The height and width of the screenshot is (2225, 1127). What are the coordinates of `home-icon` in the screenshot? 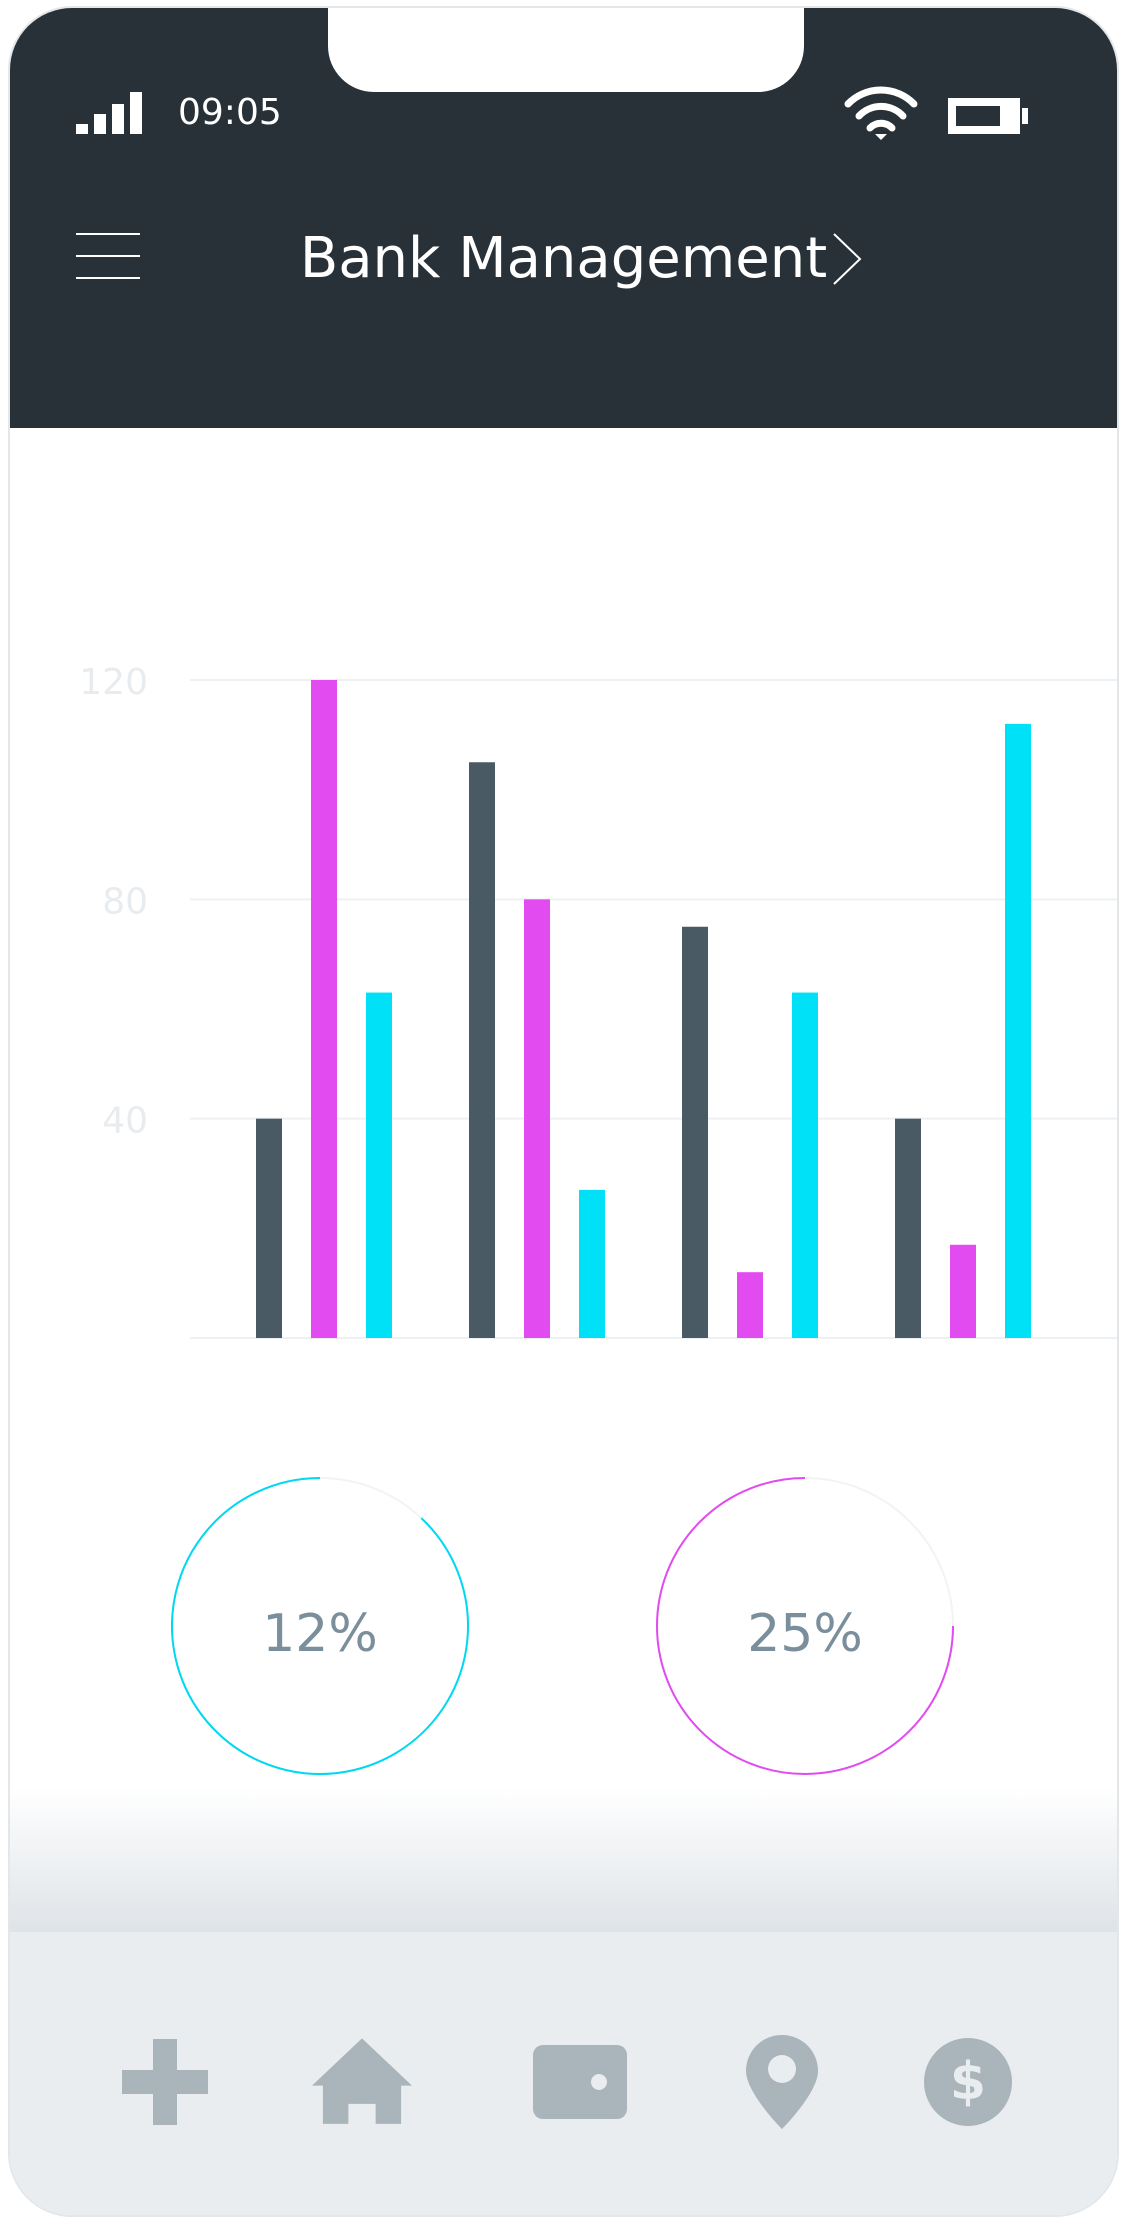 It's located at (362, 2081).